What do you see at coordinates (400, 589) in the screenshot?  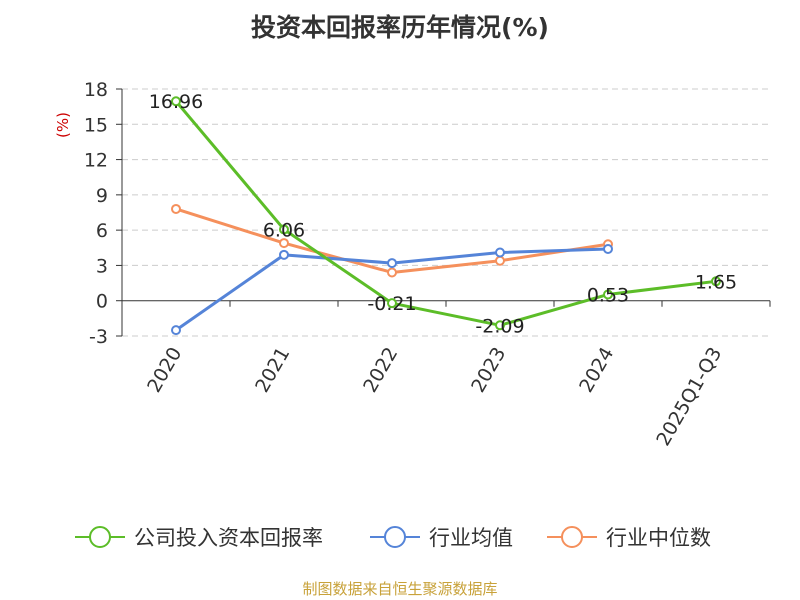 I see `source-footer: 制图数据来自恒生聚源数据库` at bounding box center [400, 589].